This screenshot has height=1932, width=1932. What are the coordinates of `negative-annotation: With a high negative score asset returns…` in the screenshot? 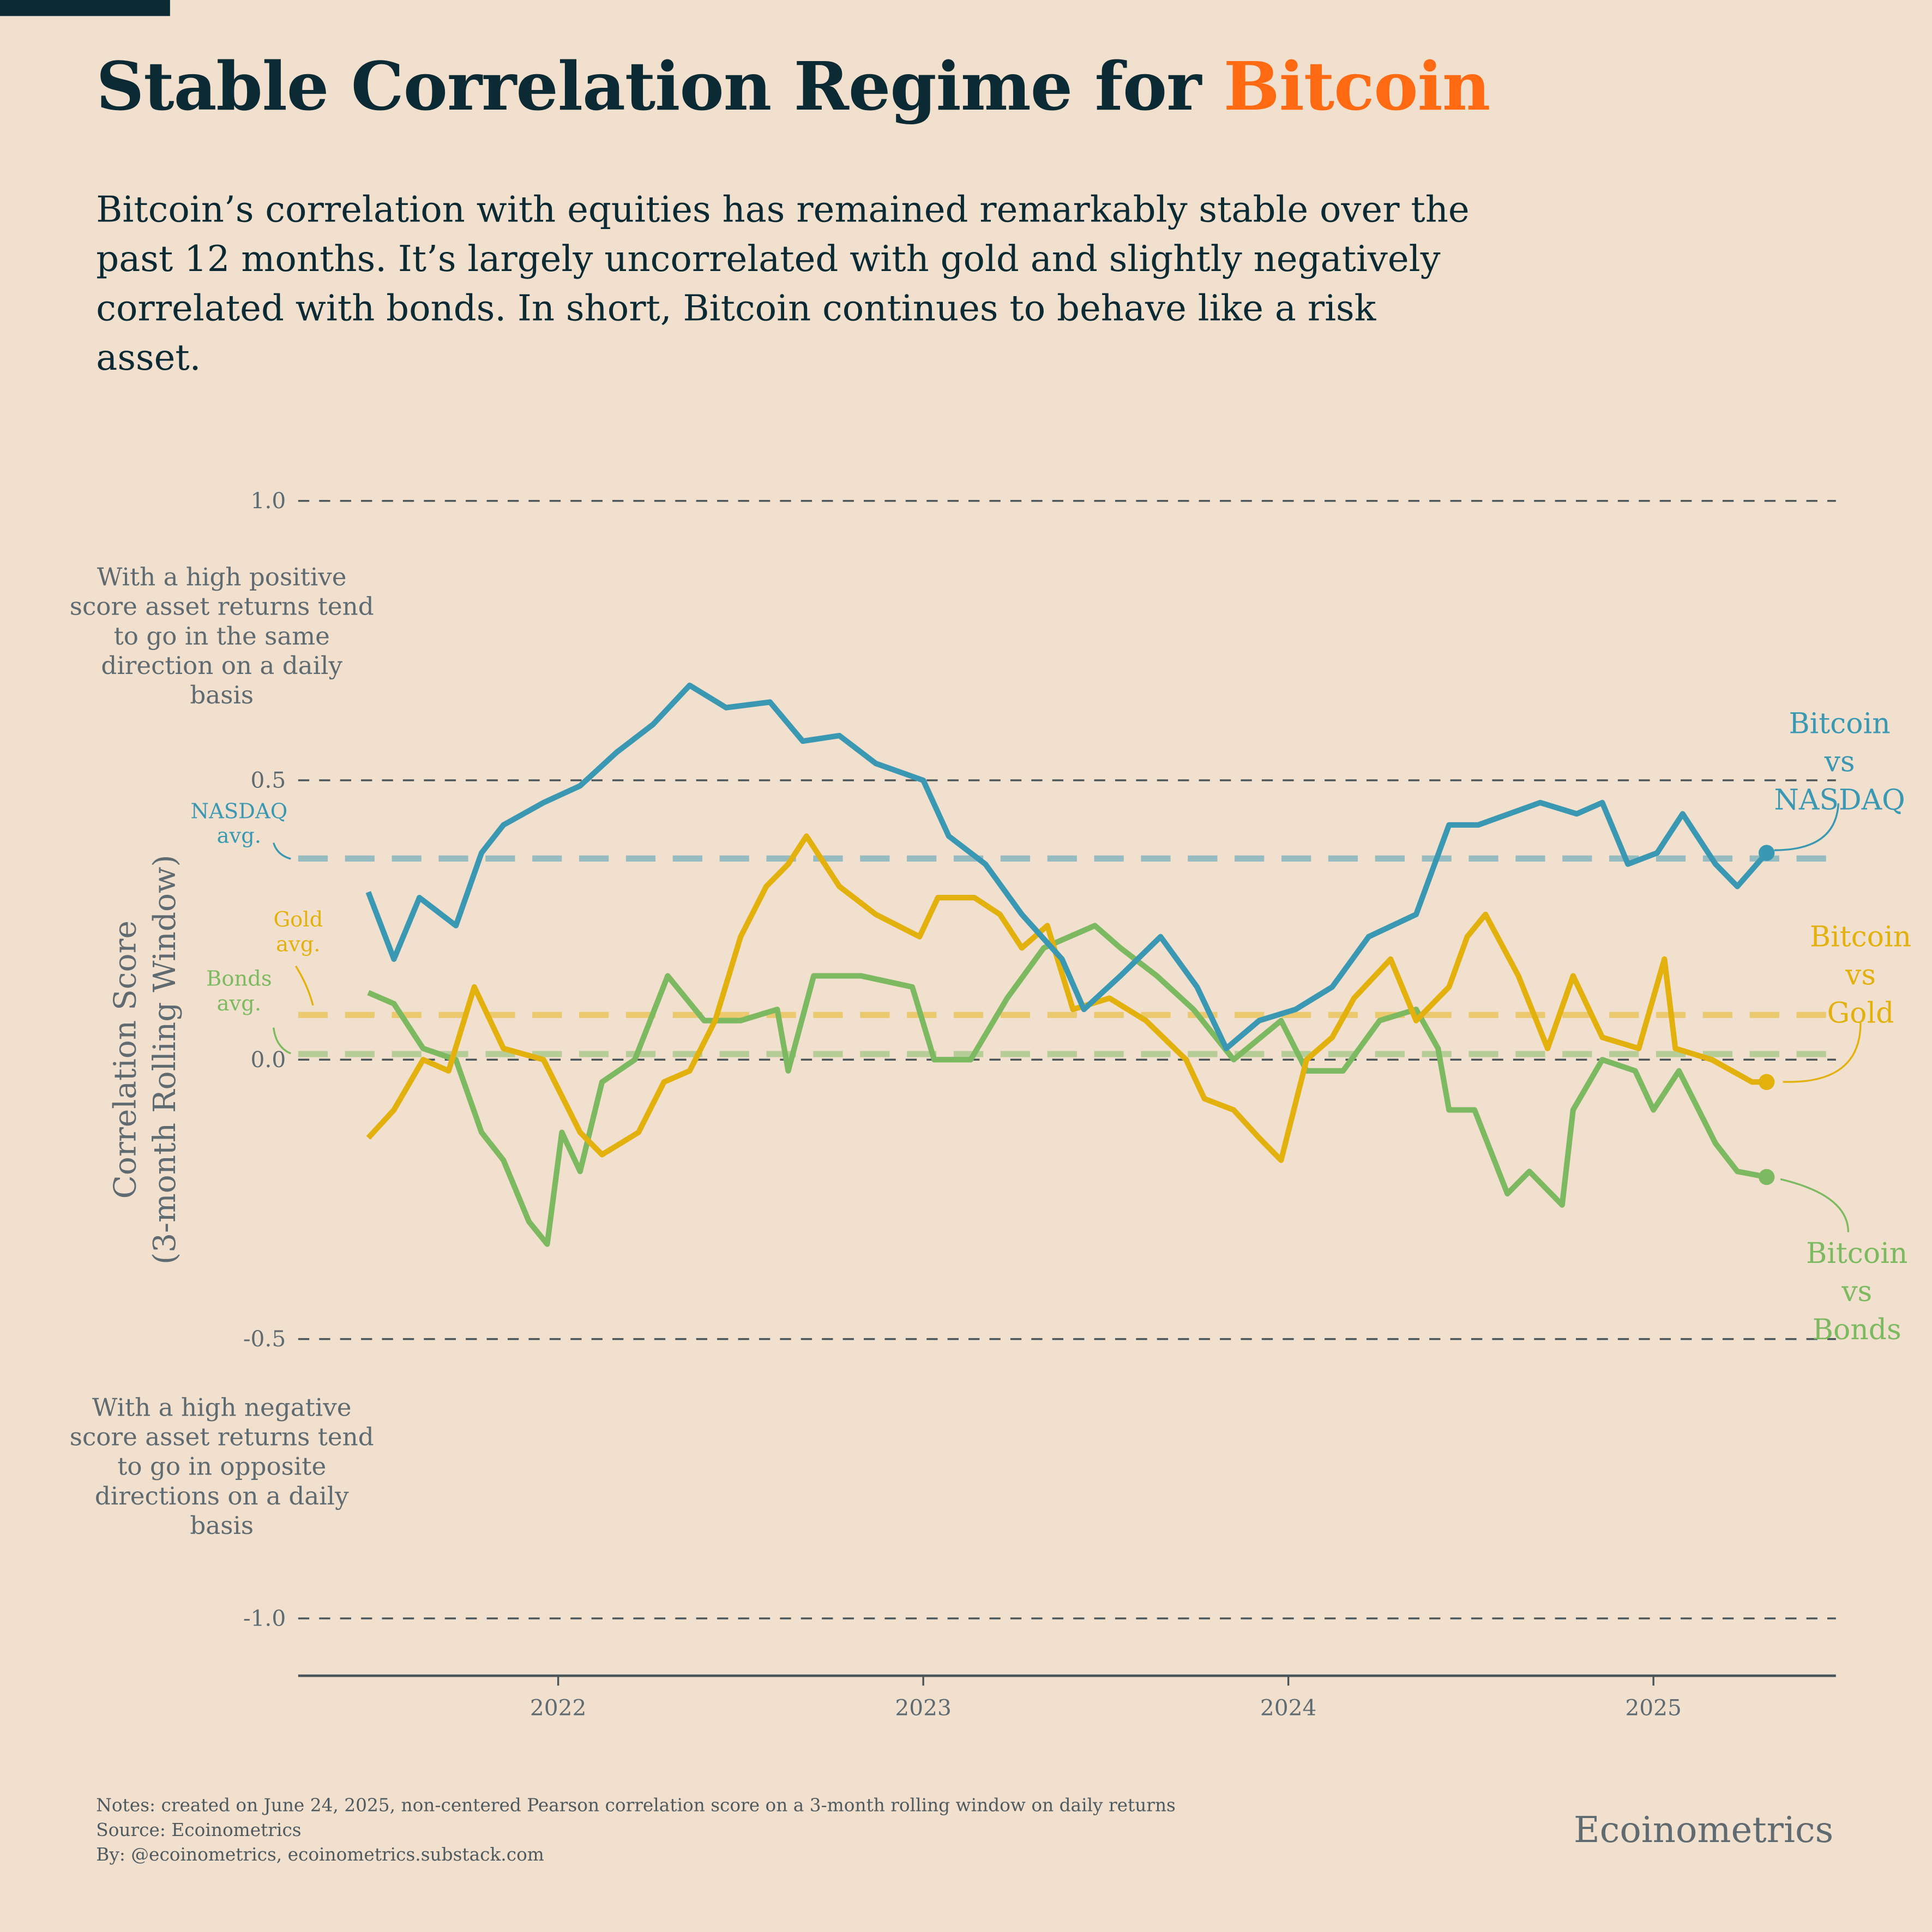 It's located at (221, 1466).